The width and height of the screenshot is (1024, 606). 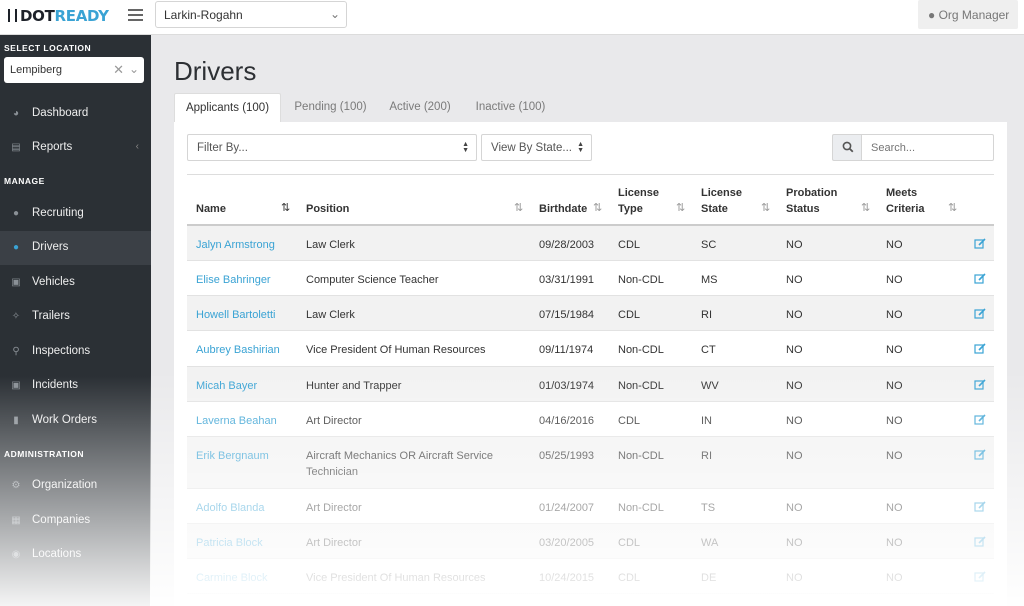 What do you see at coordinates (43, 282) in the screenshot?
I see `sidebar-item-vehicles: ▣ Vehicles` at bounding box center [43, 282].